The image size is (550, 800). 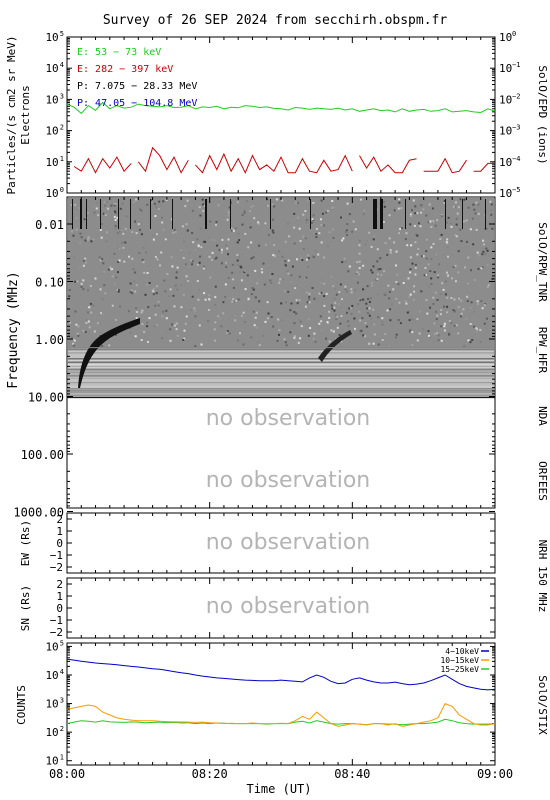 What do you see at coordinates (54, 68) in the screenshot?
I see `epd-left-tick-4: 410` at bounding box center [54, 68].